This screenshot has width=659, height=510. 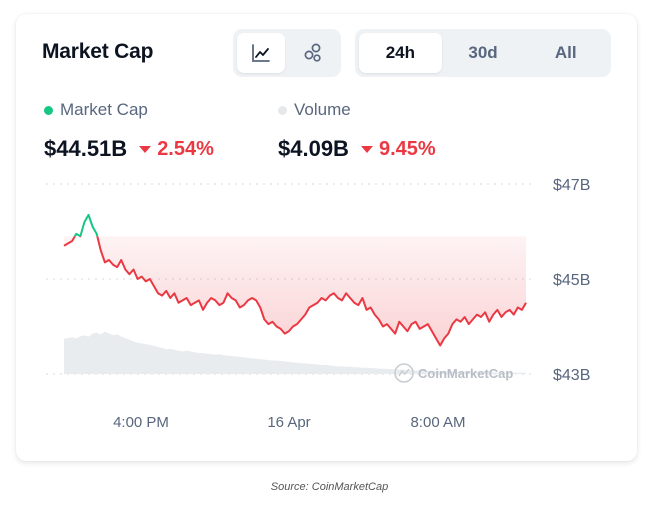 What do you see at coordinates (404, 373) in the screenshot?
I see `coinmarketcap-logo-icon` at bounding box center [404, 373].